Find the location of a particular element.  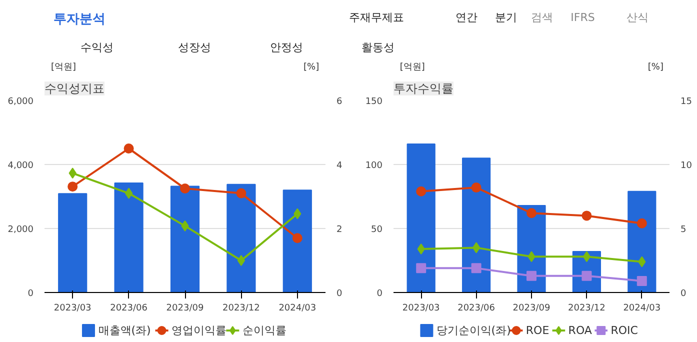

y2-tick-label: 15 is located at coordinates (686, 102).